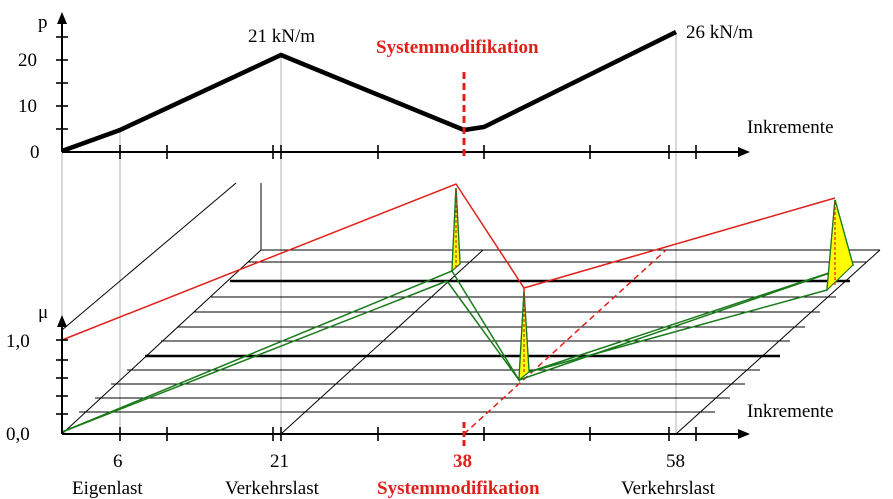  I want to click on top-y-tick-20: 20, so click(27, 60).